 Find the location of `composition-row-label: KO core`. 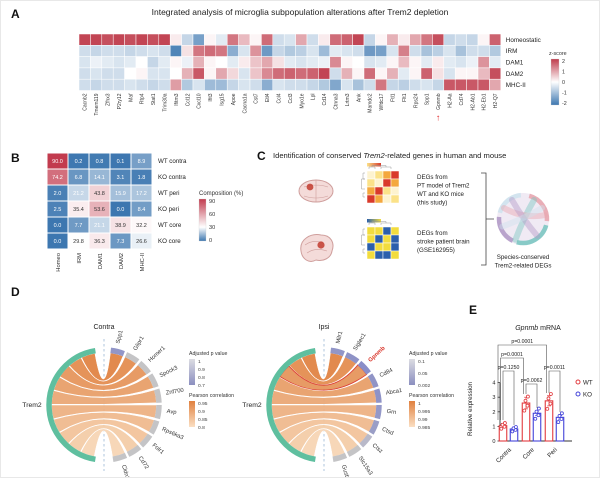

composition-row-label: KO core is located at coordinates (169, 241).